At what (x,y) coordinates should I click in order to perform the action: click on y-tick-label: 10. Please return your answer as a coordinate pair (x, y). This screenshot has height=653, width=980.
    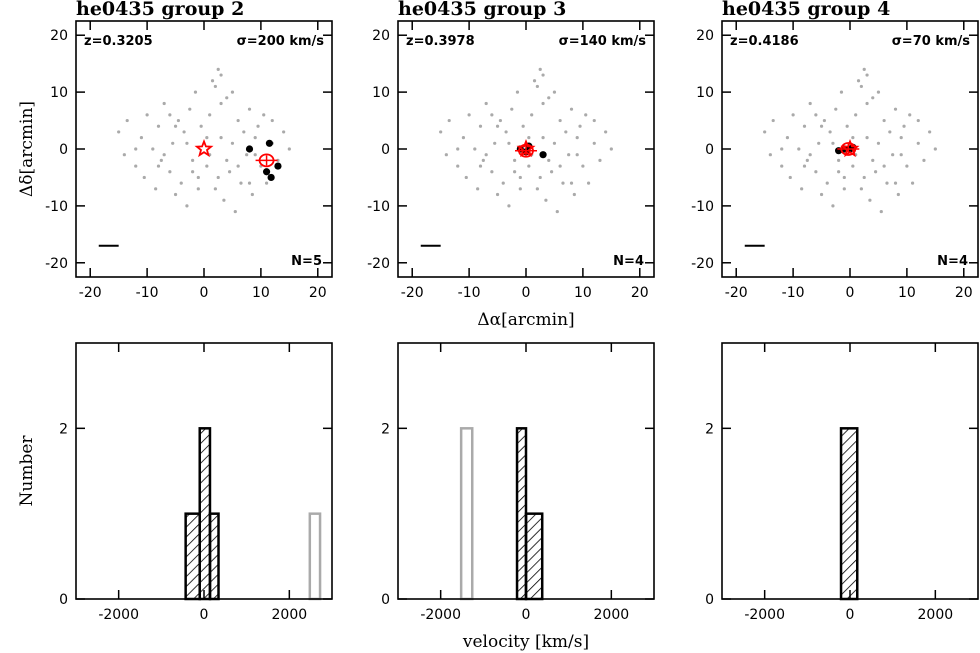
    Looking at the image, I should click on (59, 93).